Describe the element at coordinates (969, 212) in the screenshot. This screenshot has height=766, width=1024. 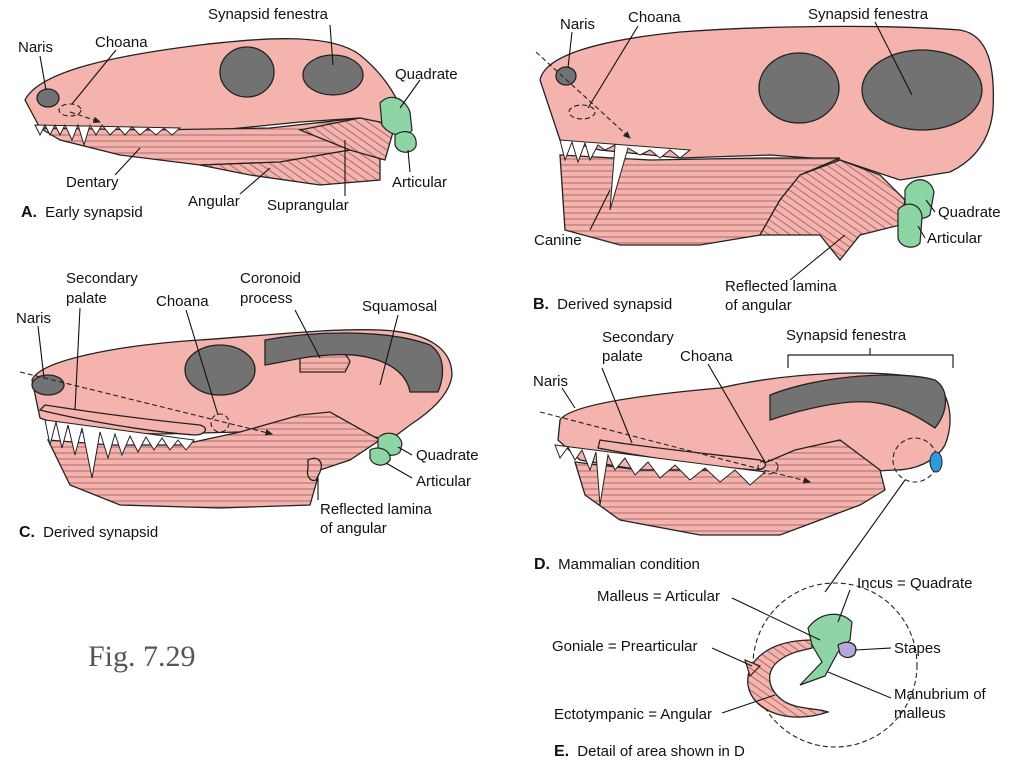
I see `label-b-quadrate: Quadrate` at that location.